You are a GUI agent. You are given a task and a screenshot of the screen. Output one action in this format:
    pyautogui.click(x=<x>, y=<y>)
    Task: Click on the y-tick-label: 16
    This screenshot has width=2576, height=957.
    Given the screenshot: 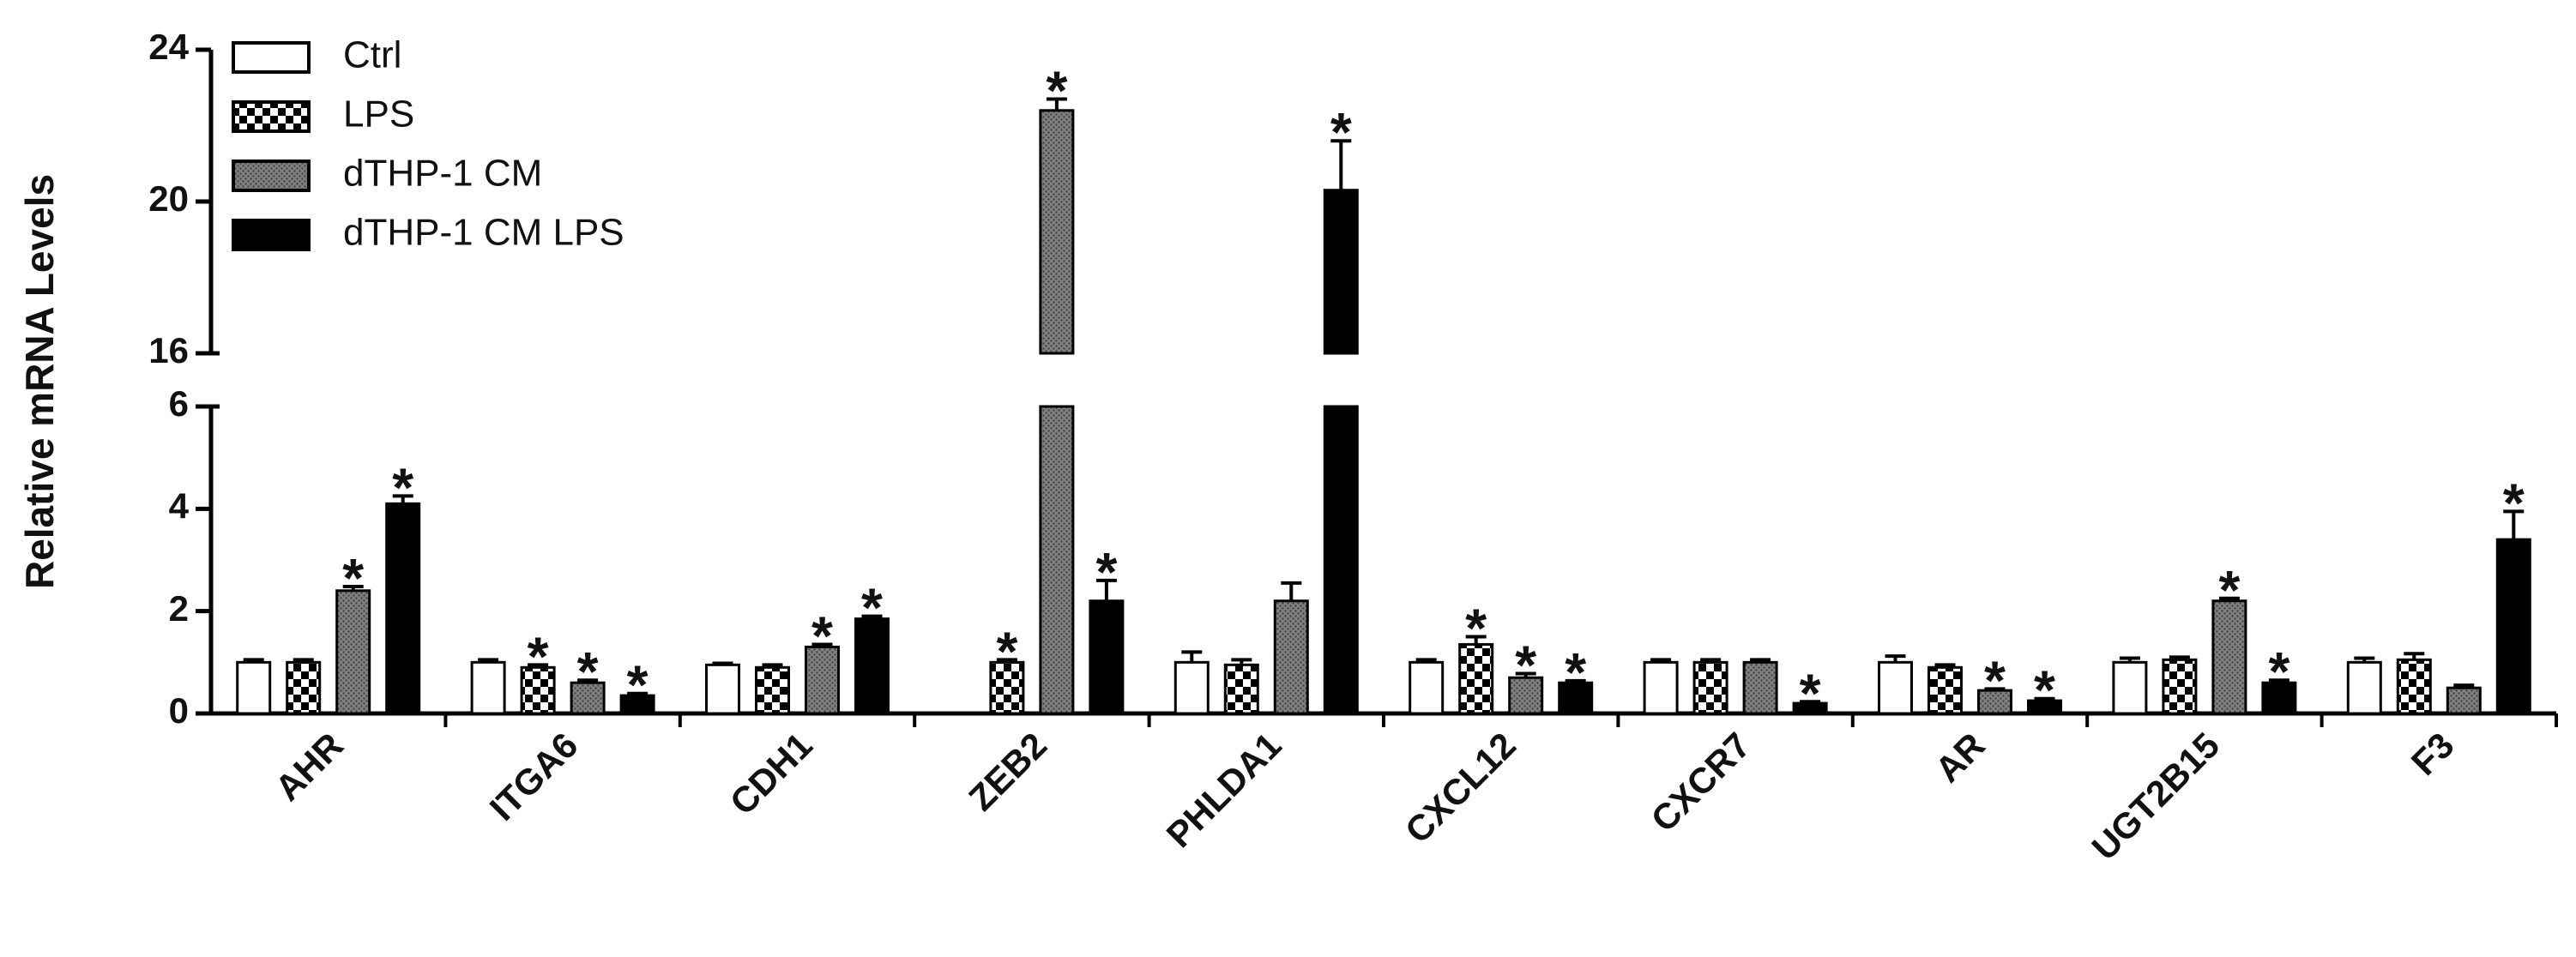 What is the action you would take?
    pyautogui.click(x=168, y=350)
    